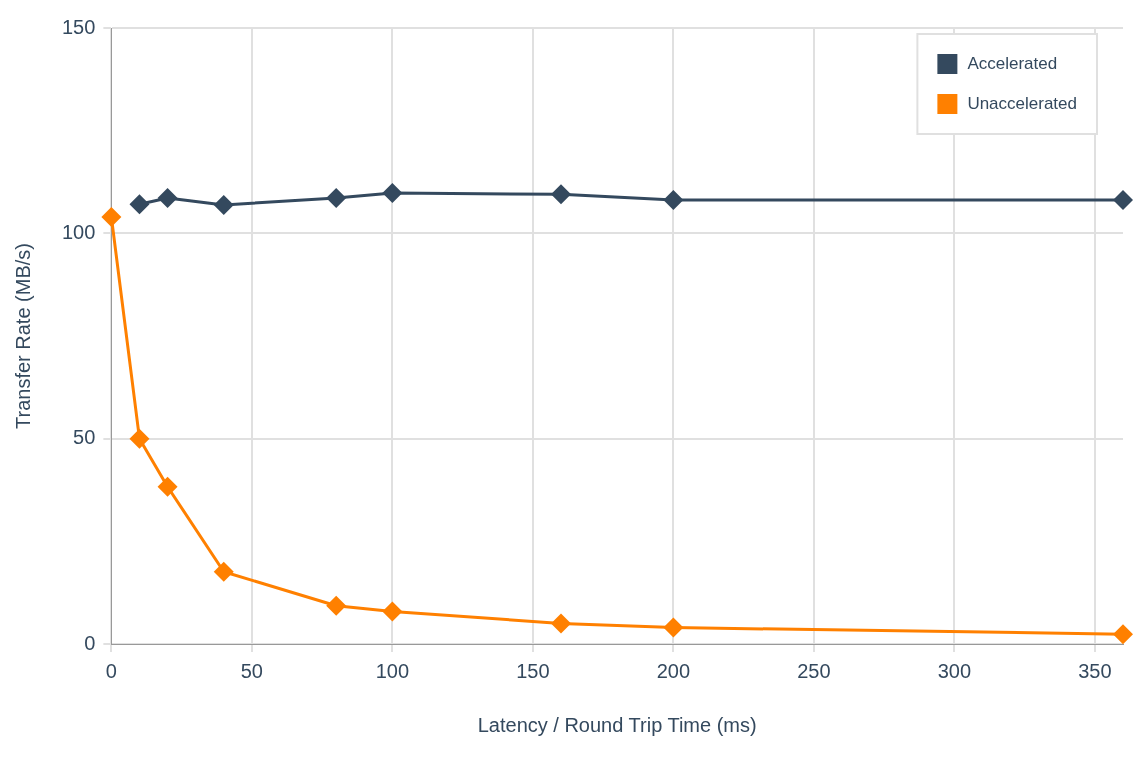  Describe the element at coordinates (84, 437) in the screenshot. I see `y-tick-label: 50` at that location.